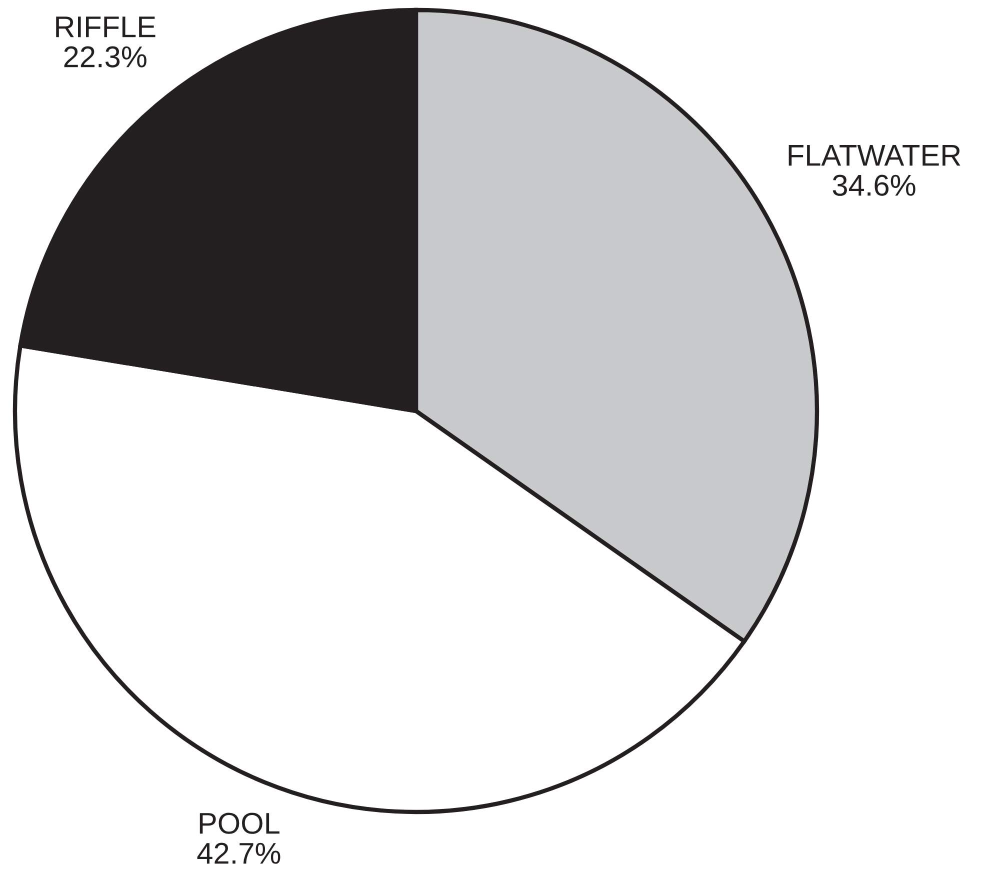 The image size is (985, 874). I want to click on data-label: 34.6%, so click(874, 185).